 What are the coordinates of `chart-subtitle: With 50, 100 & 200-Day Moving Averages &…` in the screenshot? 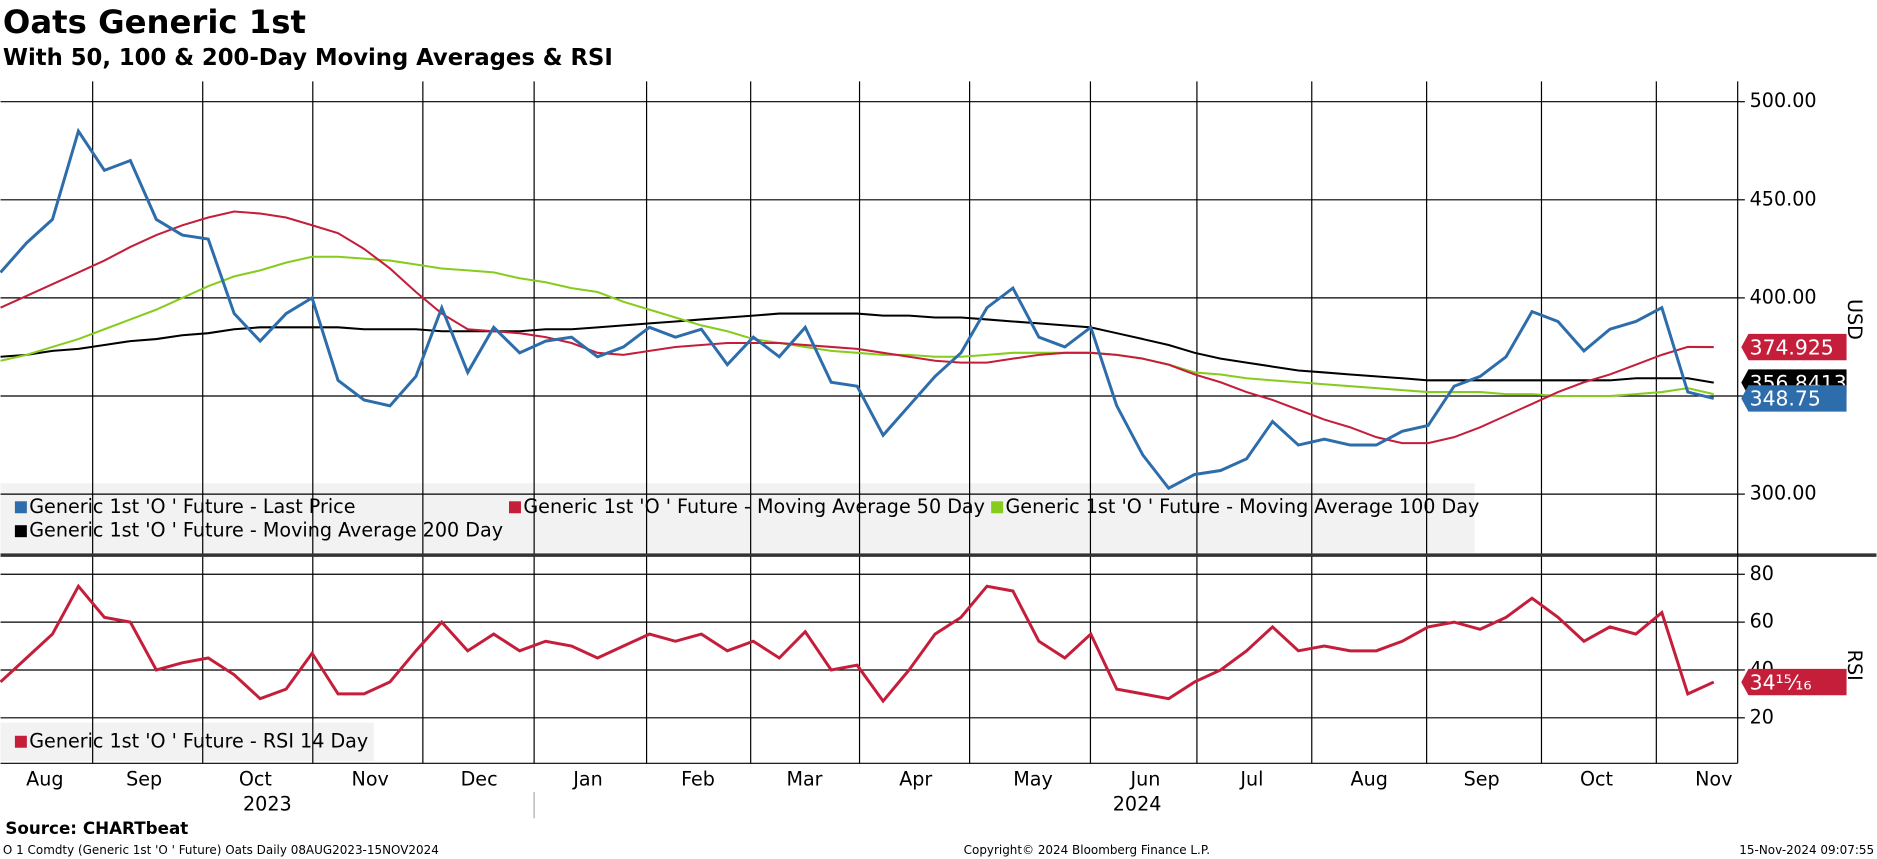 It's located at (308, 58).